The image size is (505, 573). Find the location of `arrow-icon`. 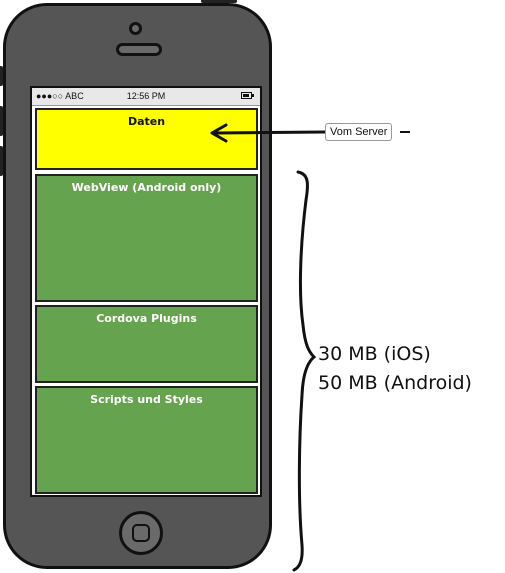

arrow-icon is located at coordinates (310, 133).